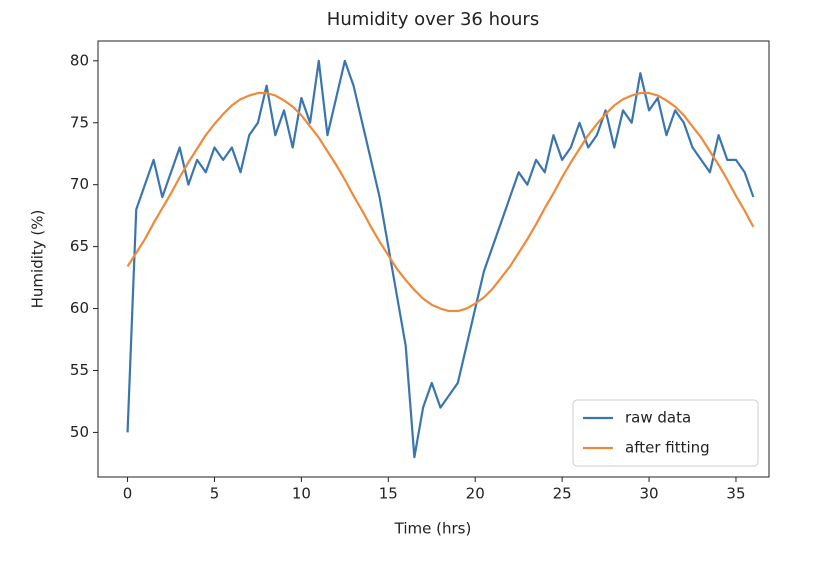 This screenshot has width=822, height=568. What do you see at coordinates (215, 494) in the screenshot?
I see `x-tick-label: 5` at bounding box center [215, 494].